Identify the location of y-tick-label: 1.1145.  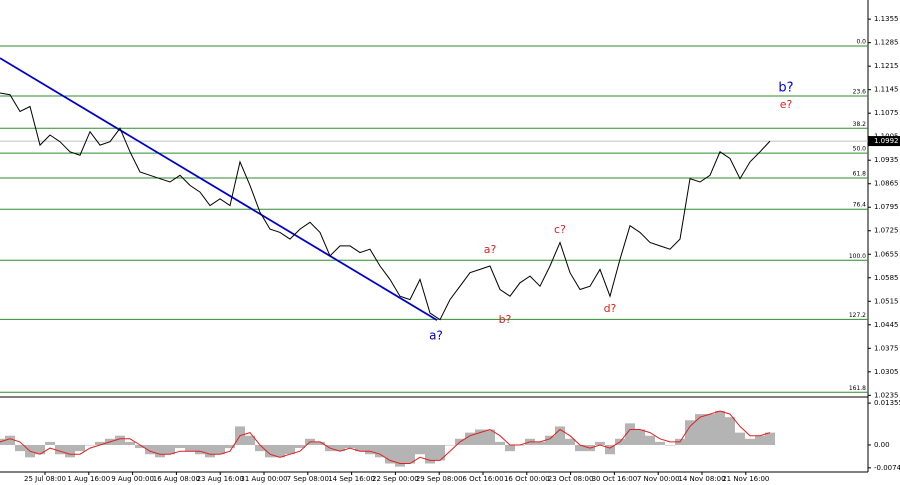
(886, 90).